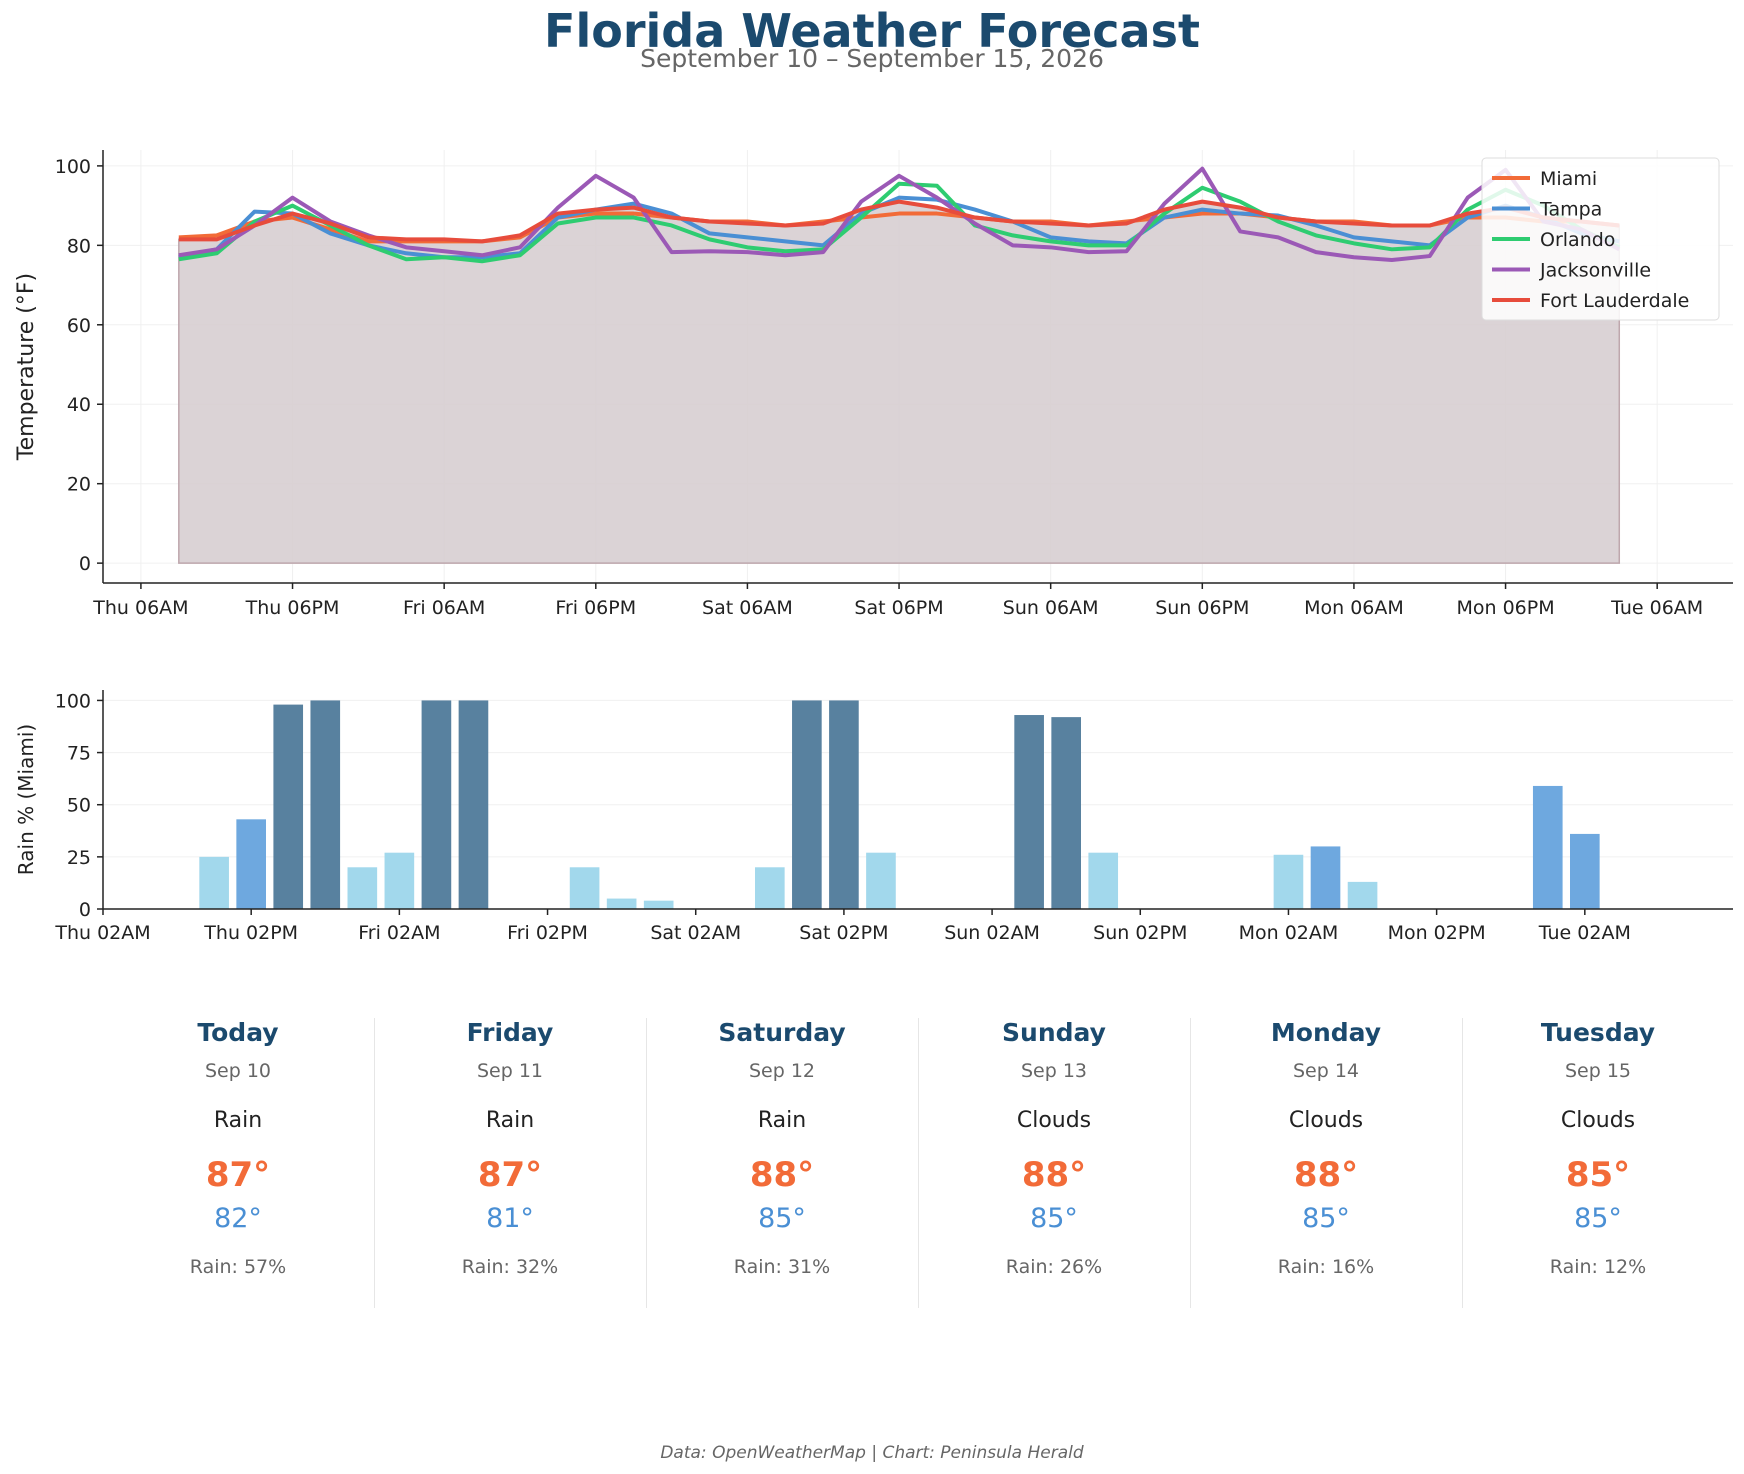 The image size is (1744, 1474). What do you see at coordinates (1326, 1071) in the screenshot?
I see `day-date: Sep 14` at bounding box center [1326, 1071].